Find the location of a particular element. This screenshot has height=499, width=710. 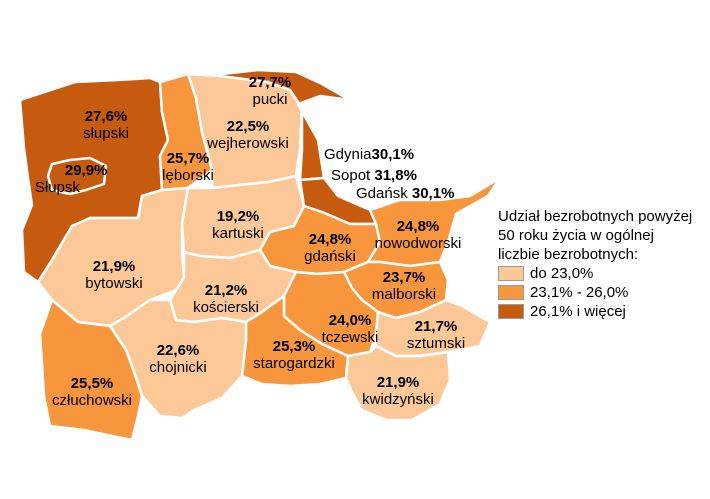

label-leborski: 25,7% lęborski is located at coordinates (188, 167).